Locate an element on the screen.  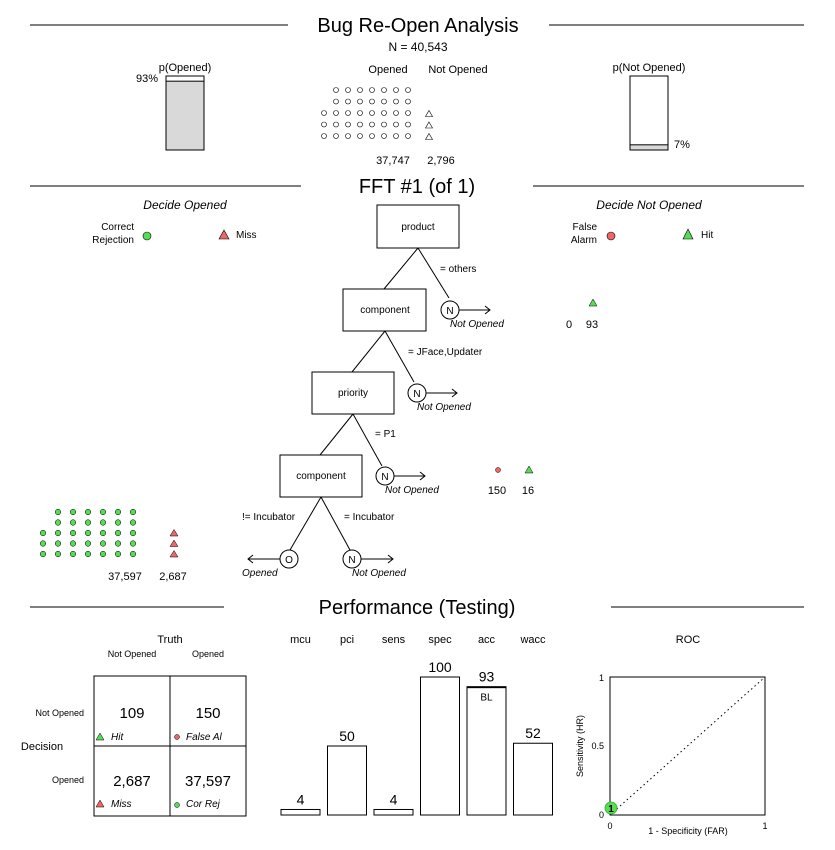
exit-3-arrowhead-icon is located at coordinates (422, 476).